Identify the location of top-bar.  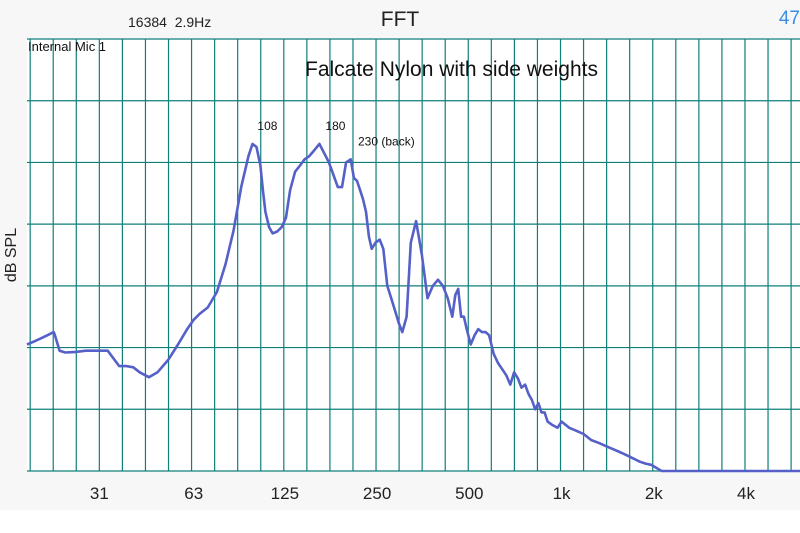
(400, 19).